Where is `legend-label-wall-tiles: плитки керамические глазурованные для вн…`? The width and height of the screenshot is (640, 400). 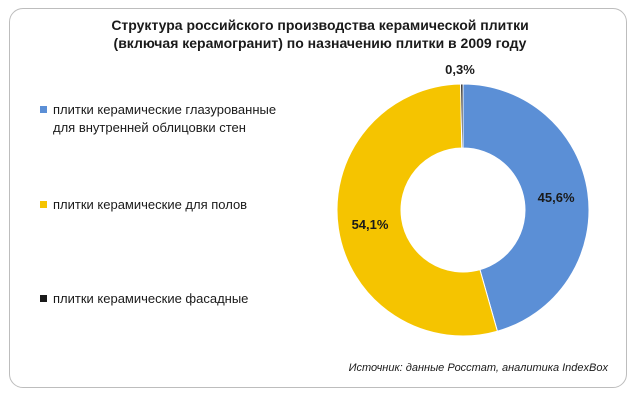 legend-label-wall-tiles: плитки керамические глазурованные для вн… is located at coordinates (165, 118).